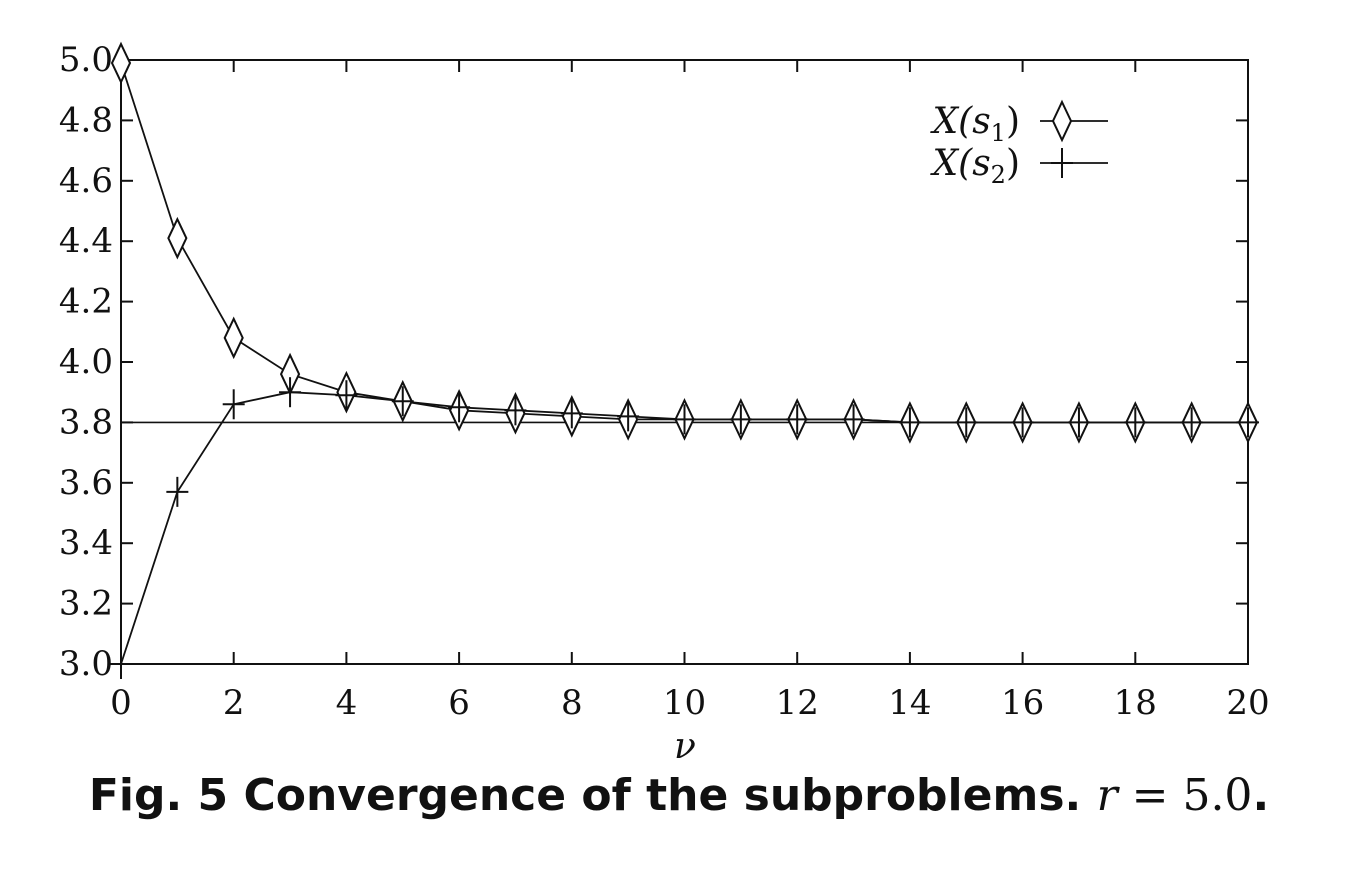 The height and width of the screenshot is (869, 1358). I want to click on x-tick-label: 18, so click(1135, 703).